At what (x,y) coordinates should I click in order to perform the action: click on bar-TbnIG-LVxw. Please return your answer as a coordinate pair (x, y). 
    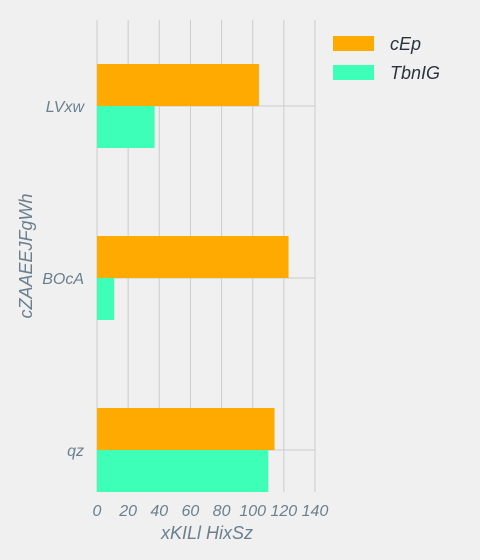
    Looking at the image, I should click on (126, 127).